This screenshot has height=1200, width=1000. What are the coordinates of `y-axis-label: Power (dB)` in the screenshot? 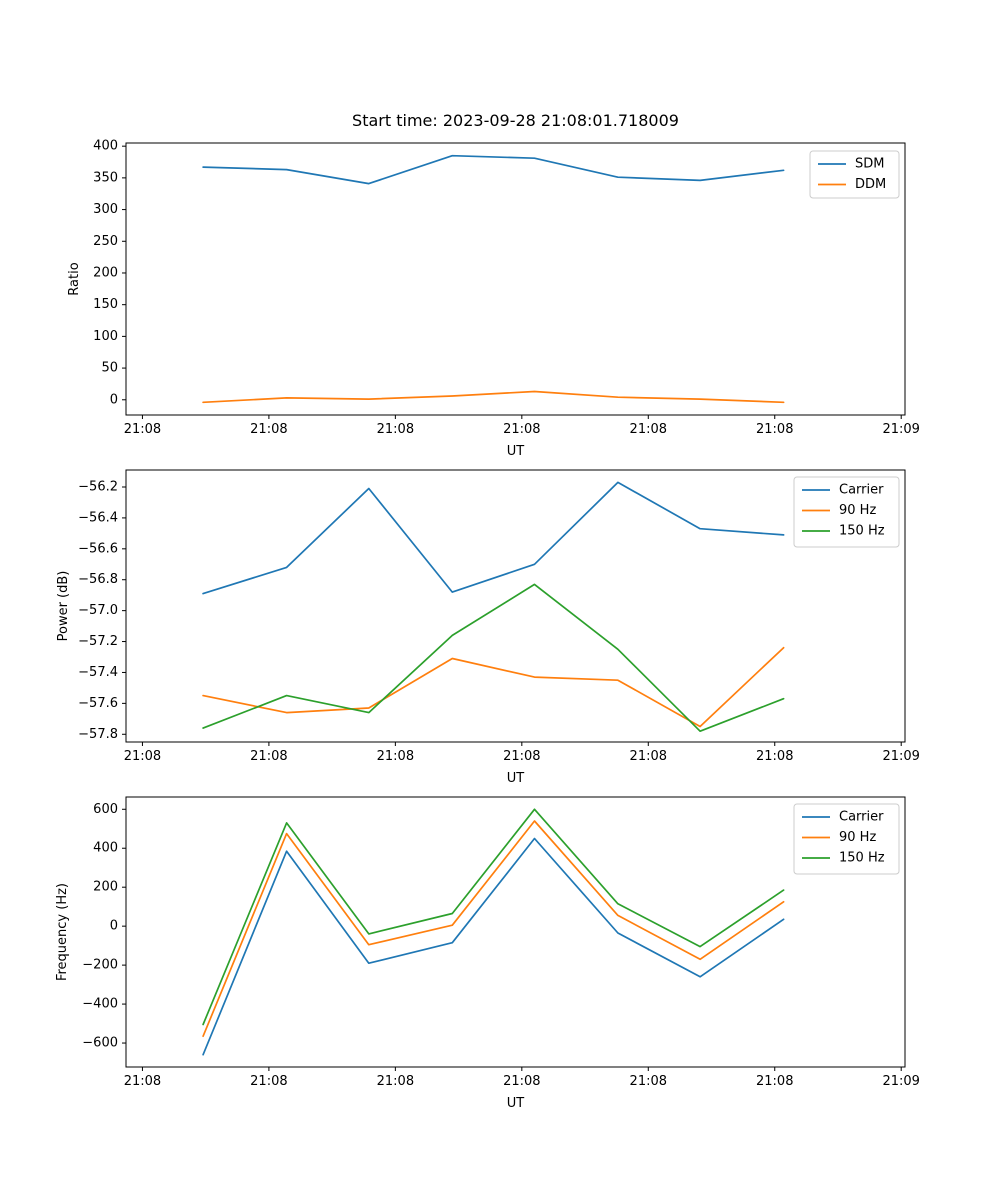 It's located at (63, 606).